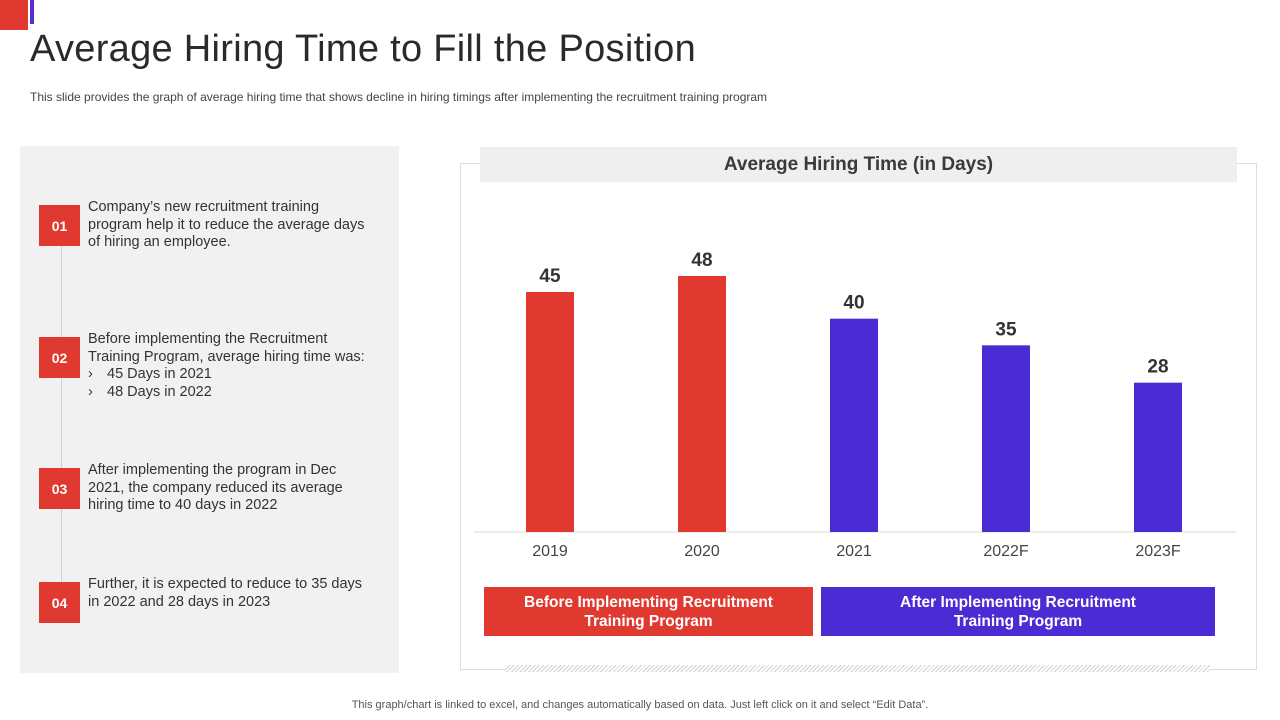 This screenshot has height=720, width=1280. I want to click on x-tick-label-2021: 2021, so click(854, 551).